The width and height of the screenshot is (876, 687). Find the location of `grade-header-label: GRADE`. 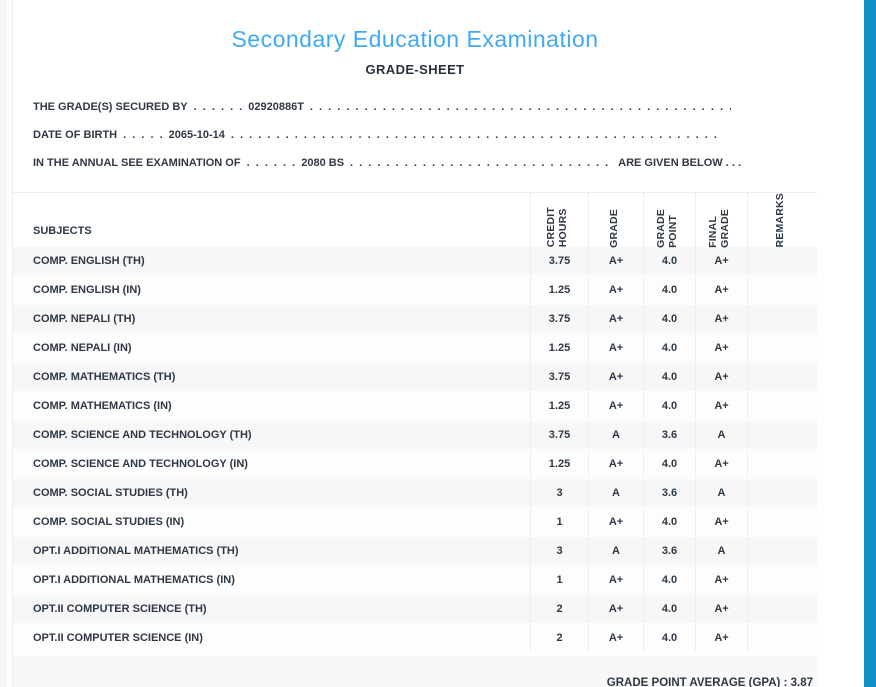

grade-header-label: GRADE is located at coordinates (613, 228).